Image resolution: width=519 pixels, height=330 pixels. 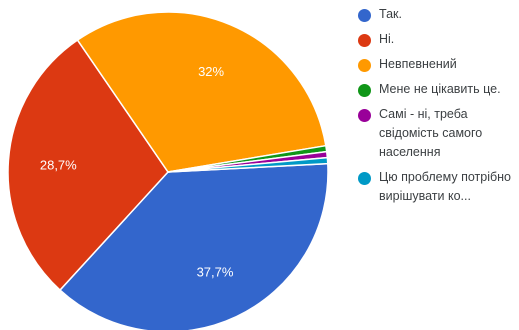 What do you see at coordinates (387, 39) in the screenshot?
I see `legend-label: Ні.` at bounding box center [387, 39].